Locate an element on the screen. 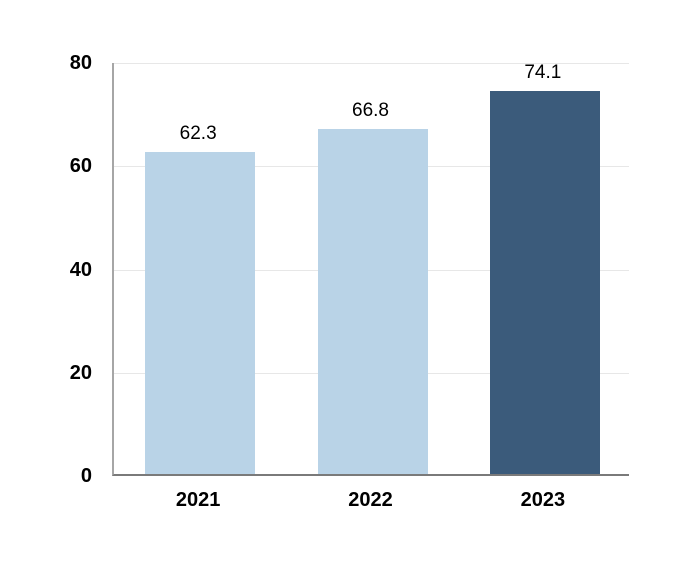  gridline is located at coordinates (371, 63).